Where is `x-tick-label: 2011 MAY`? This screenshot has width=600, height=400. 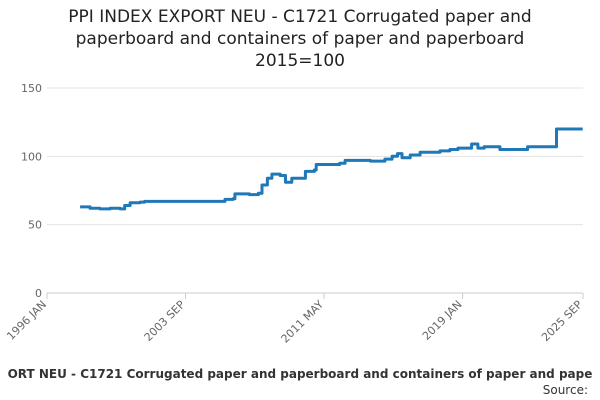 x-tick-label: 2011 MAY is located at coordinates (303, 322).